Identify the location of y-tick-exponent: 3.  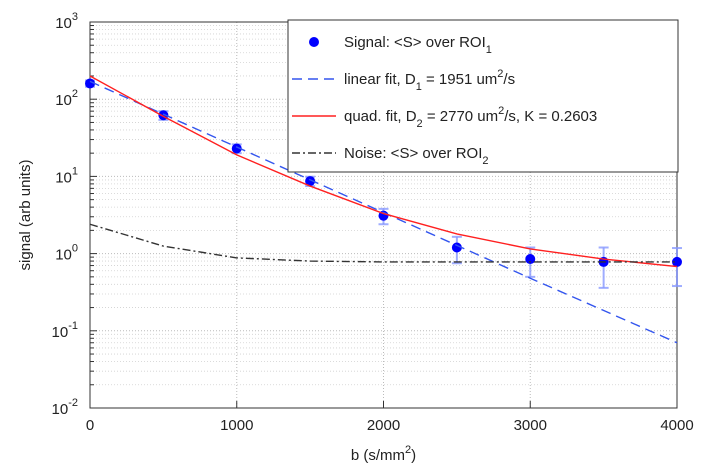
(75, 17).